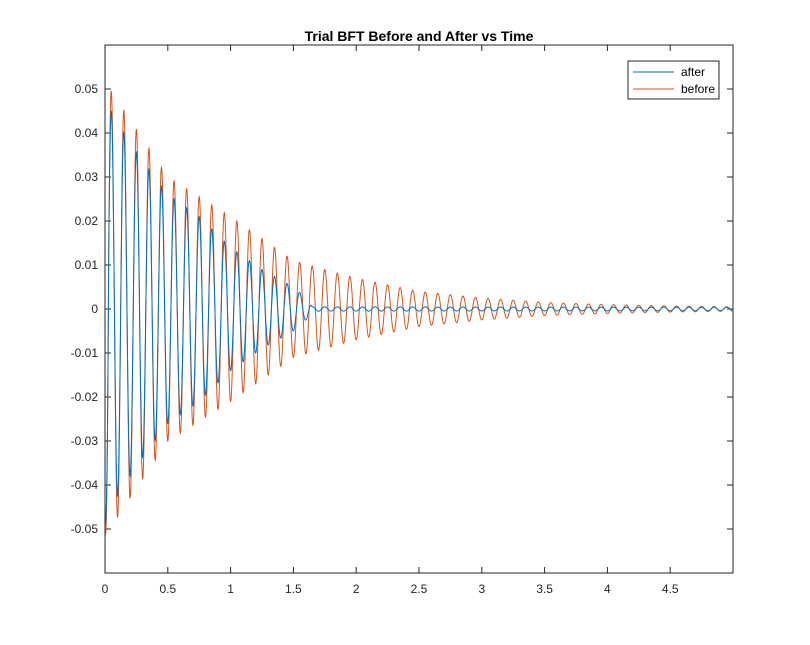  Describe the element at coordinates (230, 589) in the screenshot. I see `x-tick-label: 1` at that location.